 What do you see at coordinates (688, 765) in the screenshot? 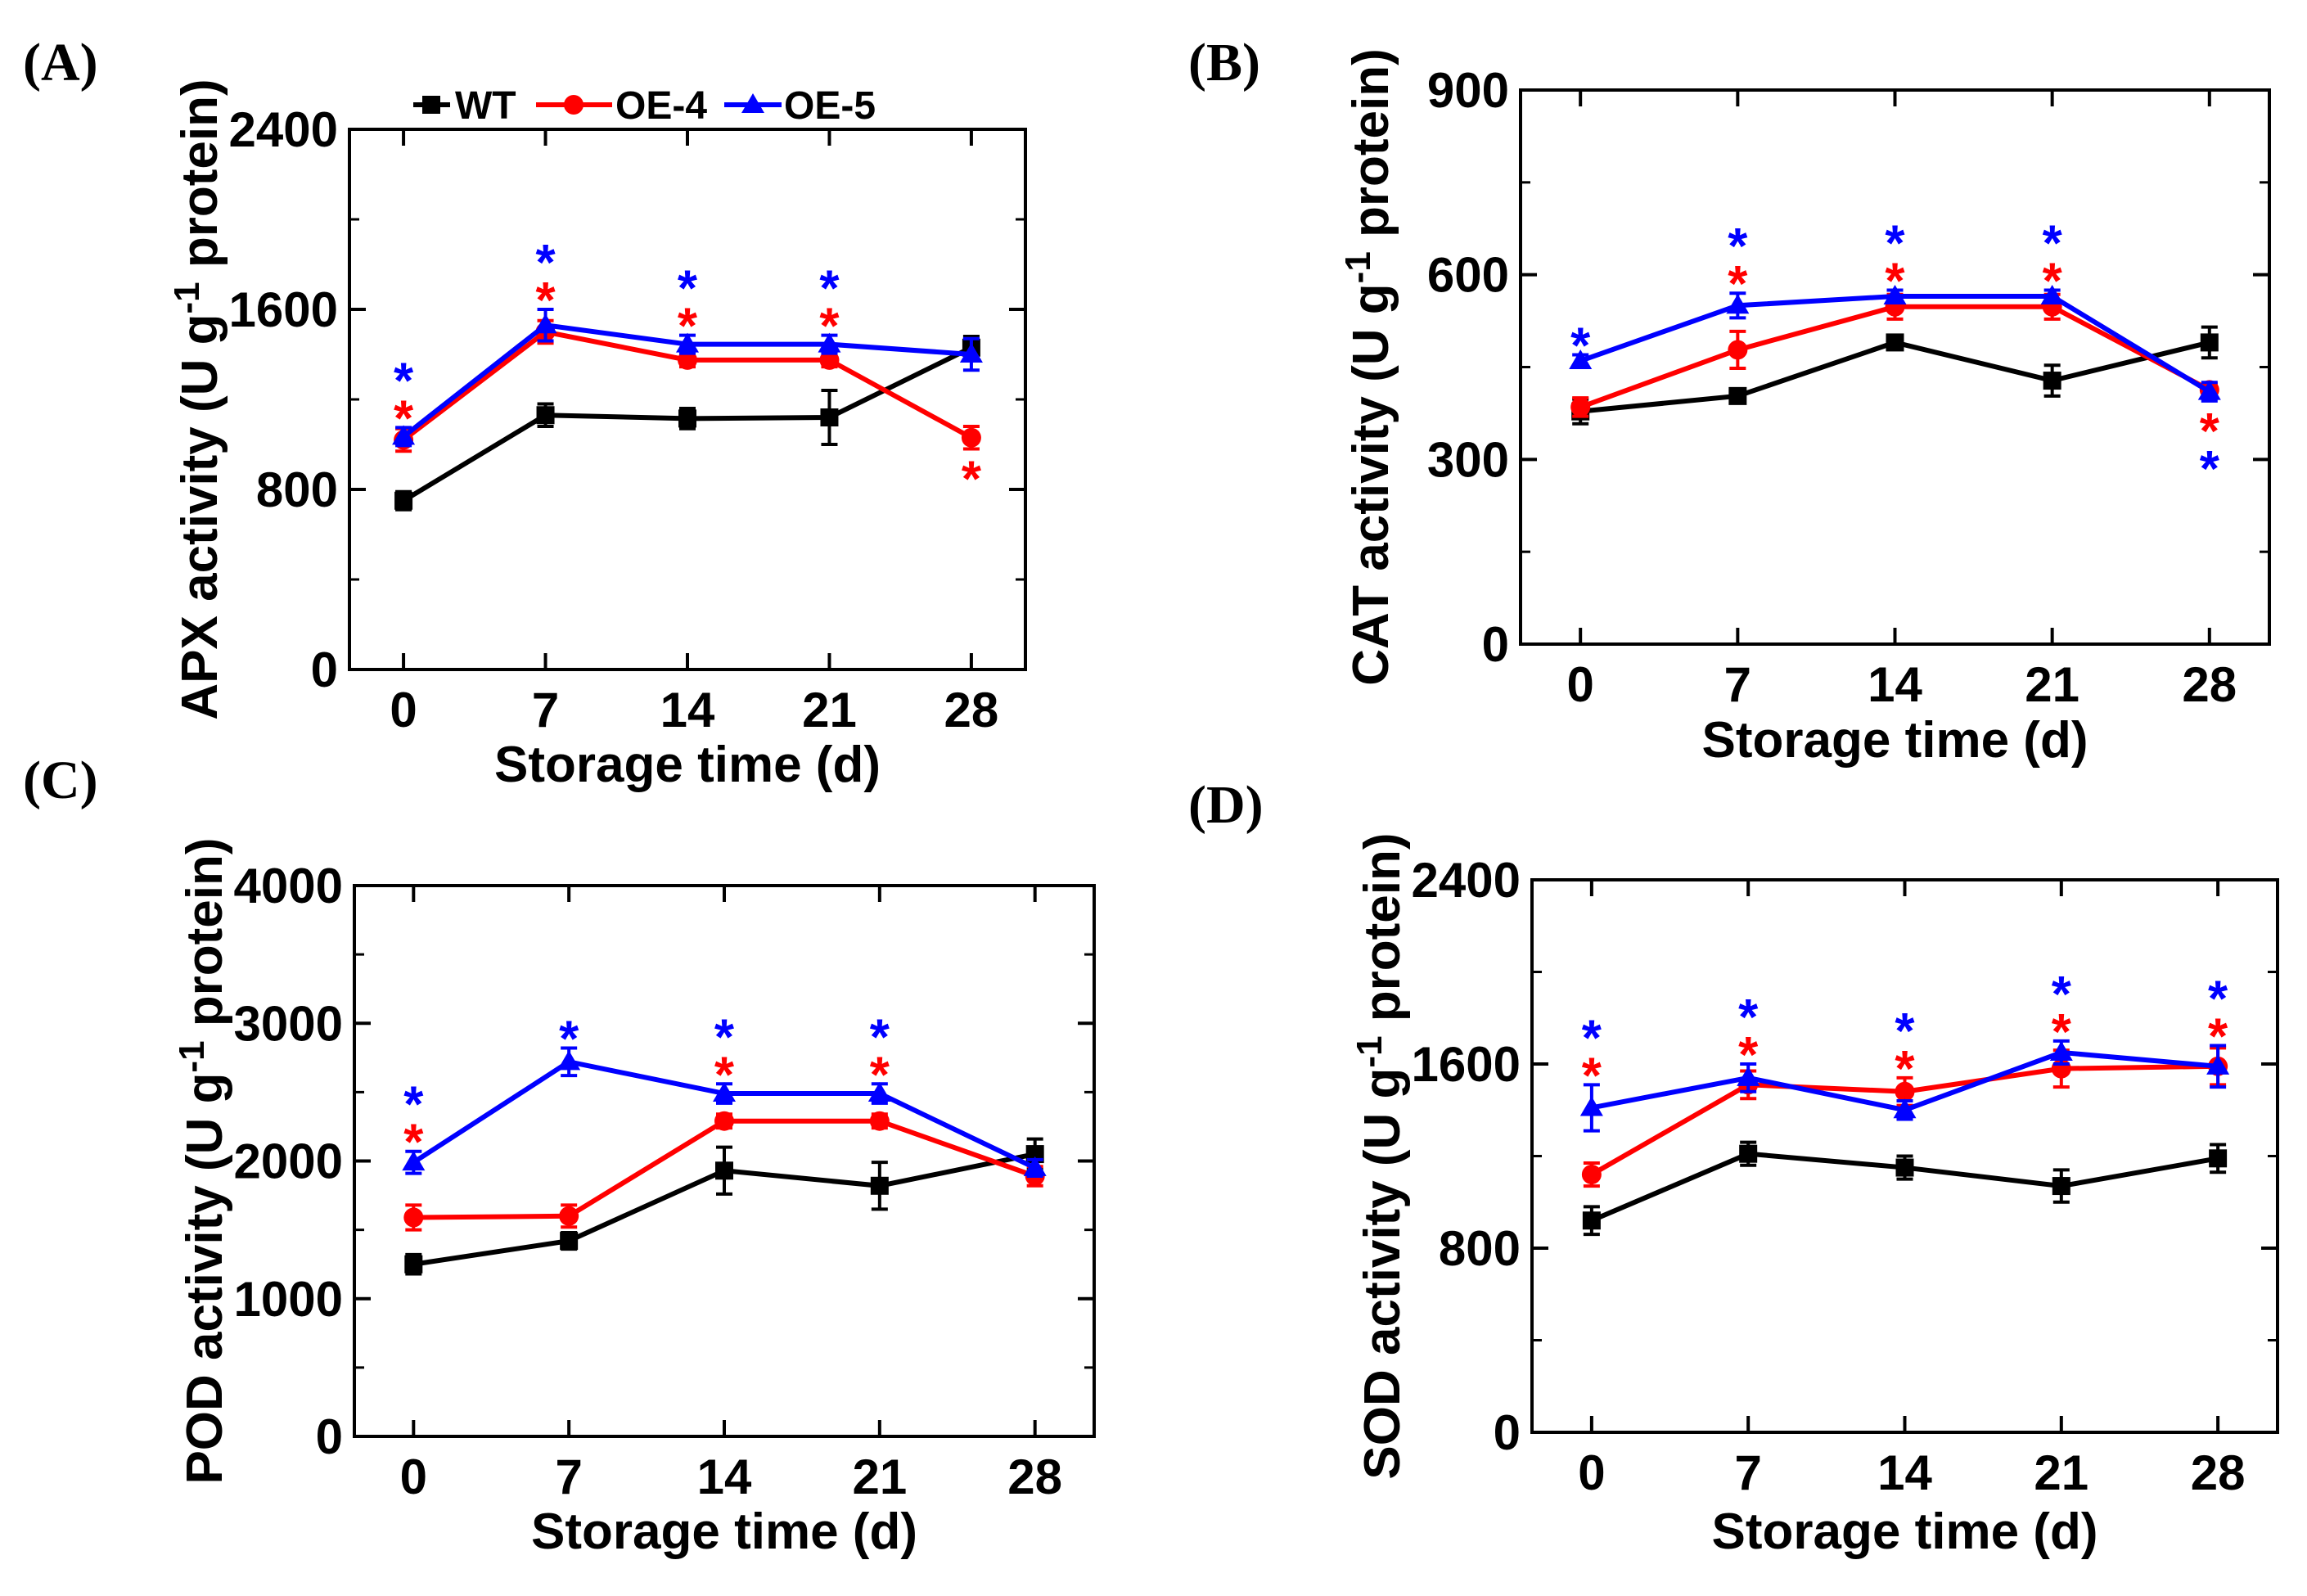
I see `x-axis-title: Storage time (d)` at bounding box center [688, 765].